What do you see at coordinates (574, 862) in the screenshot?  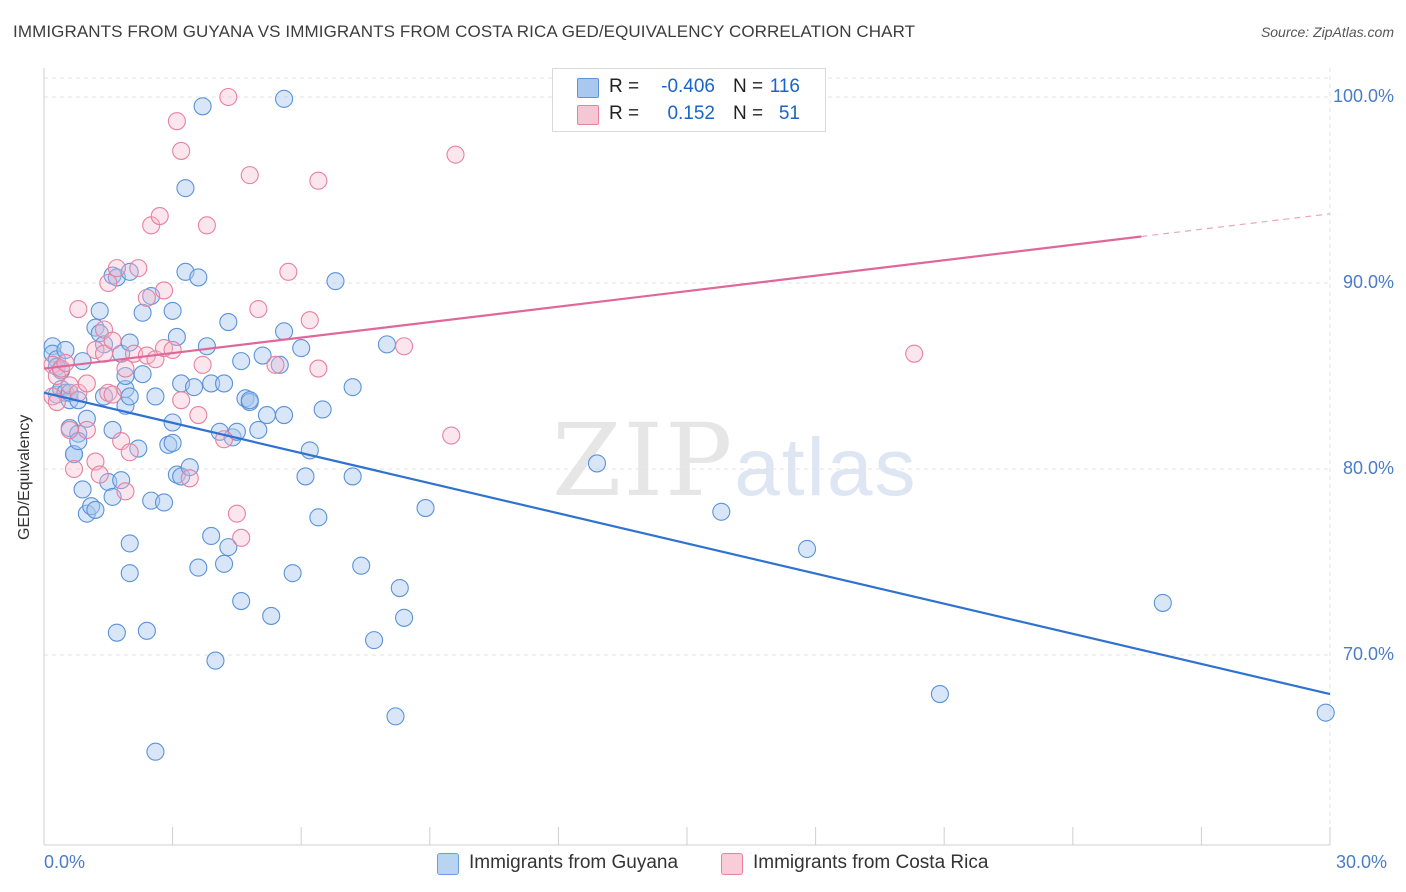 I see `legend-label-guyana: Immigrants from Guyana` at bounding box center [574, 862].